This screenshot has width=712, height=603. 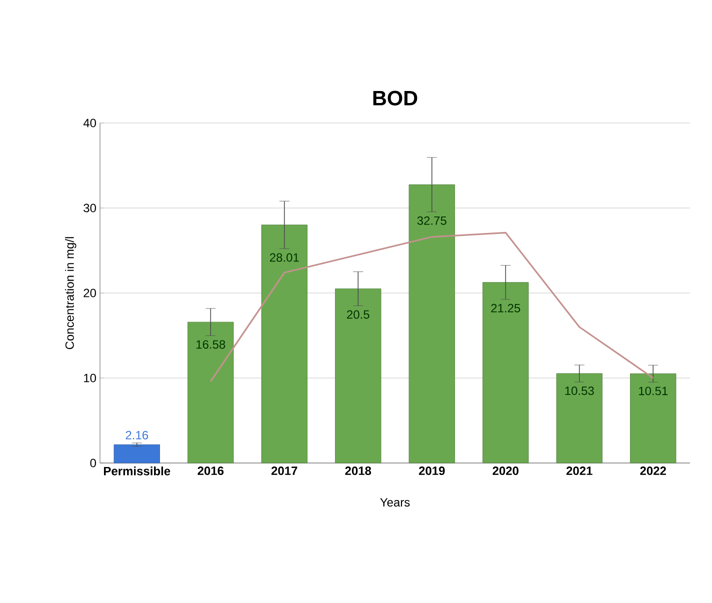 What do you see at coordinates (505, 308) in the screenshot?
I see `data-label: 21.25` at bounding box center [505, 308].